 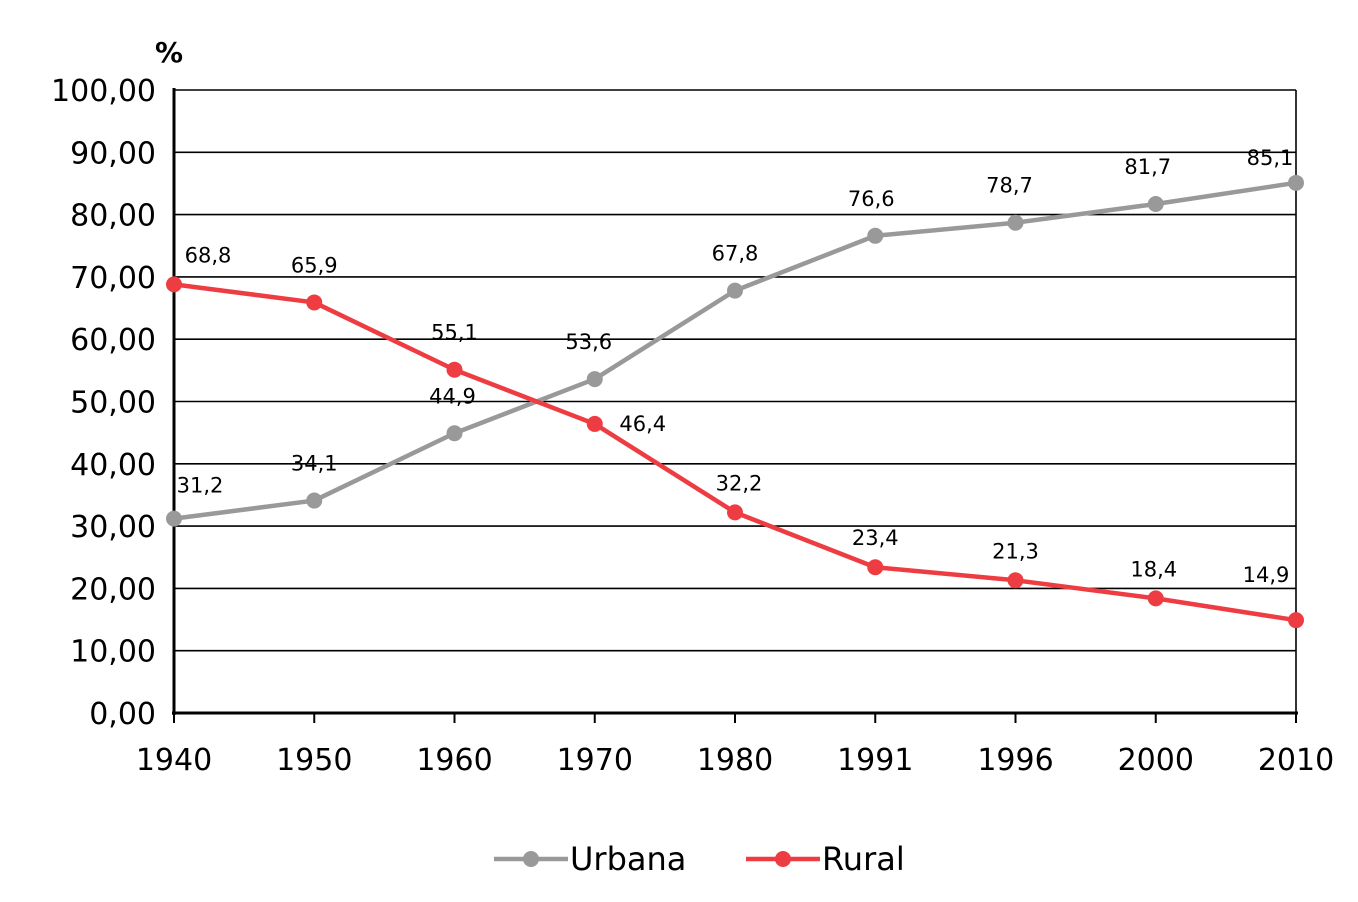 What do you see at coordinates (169, 52) in the screenshot?
I see `y-axis-unit-label: %` at bounding box center [169, 52].